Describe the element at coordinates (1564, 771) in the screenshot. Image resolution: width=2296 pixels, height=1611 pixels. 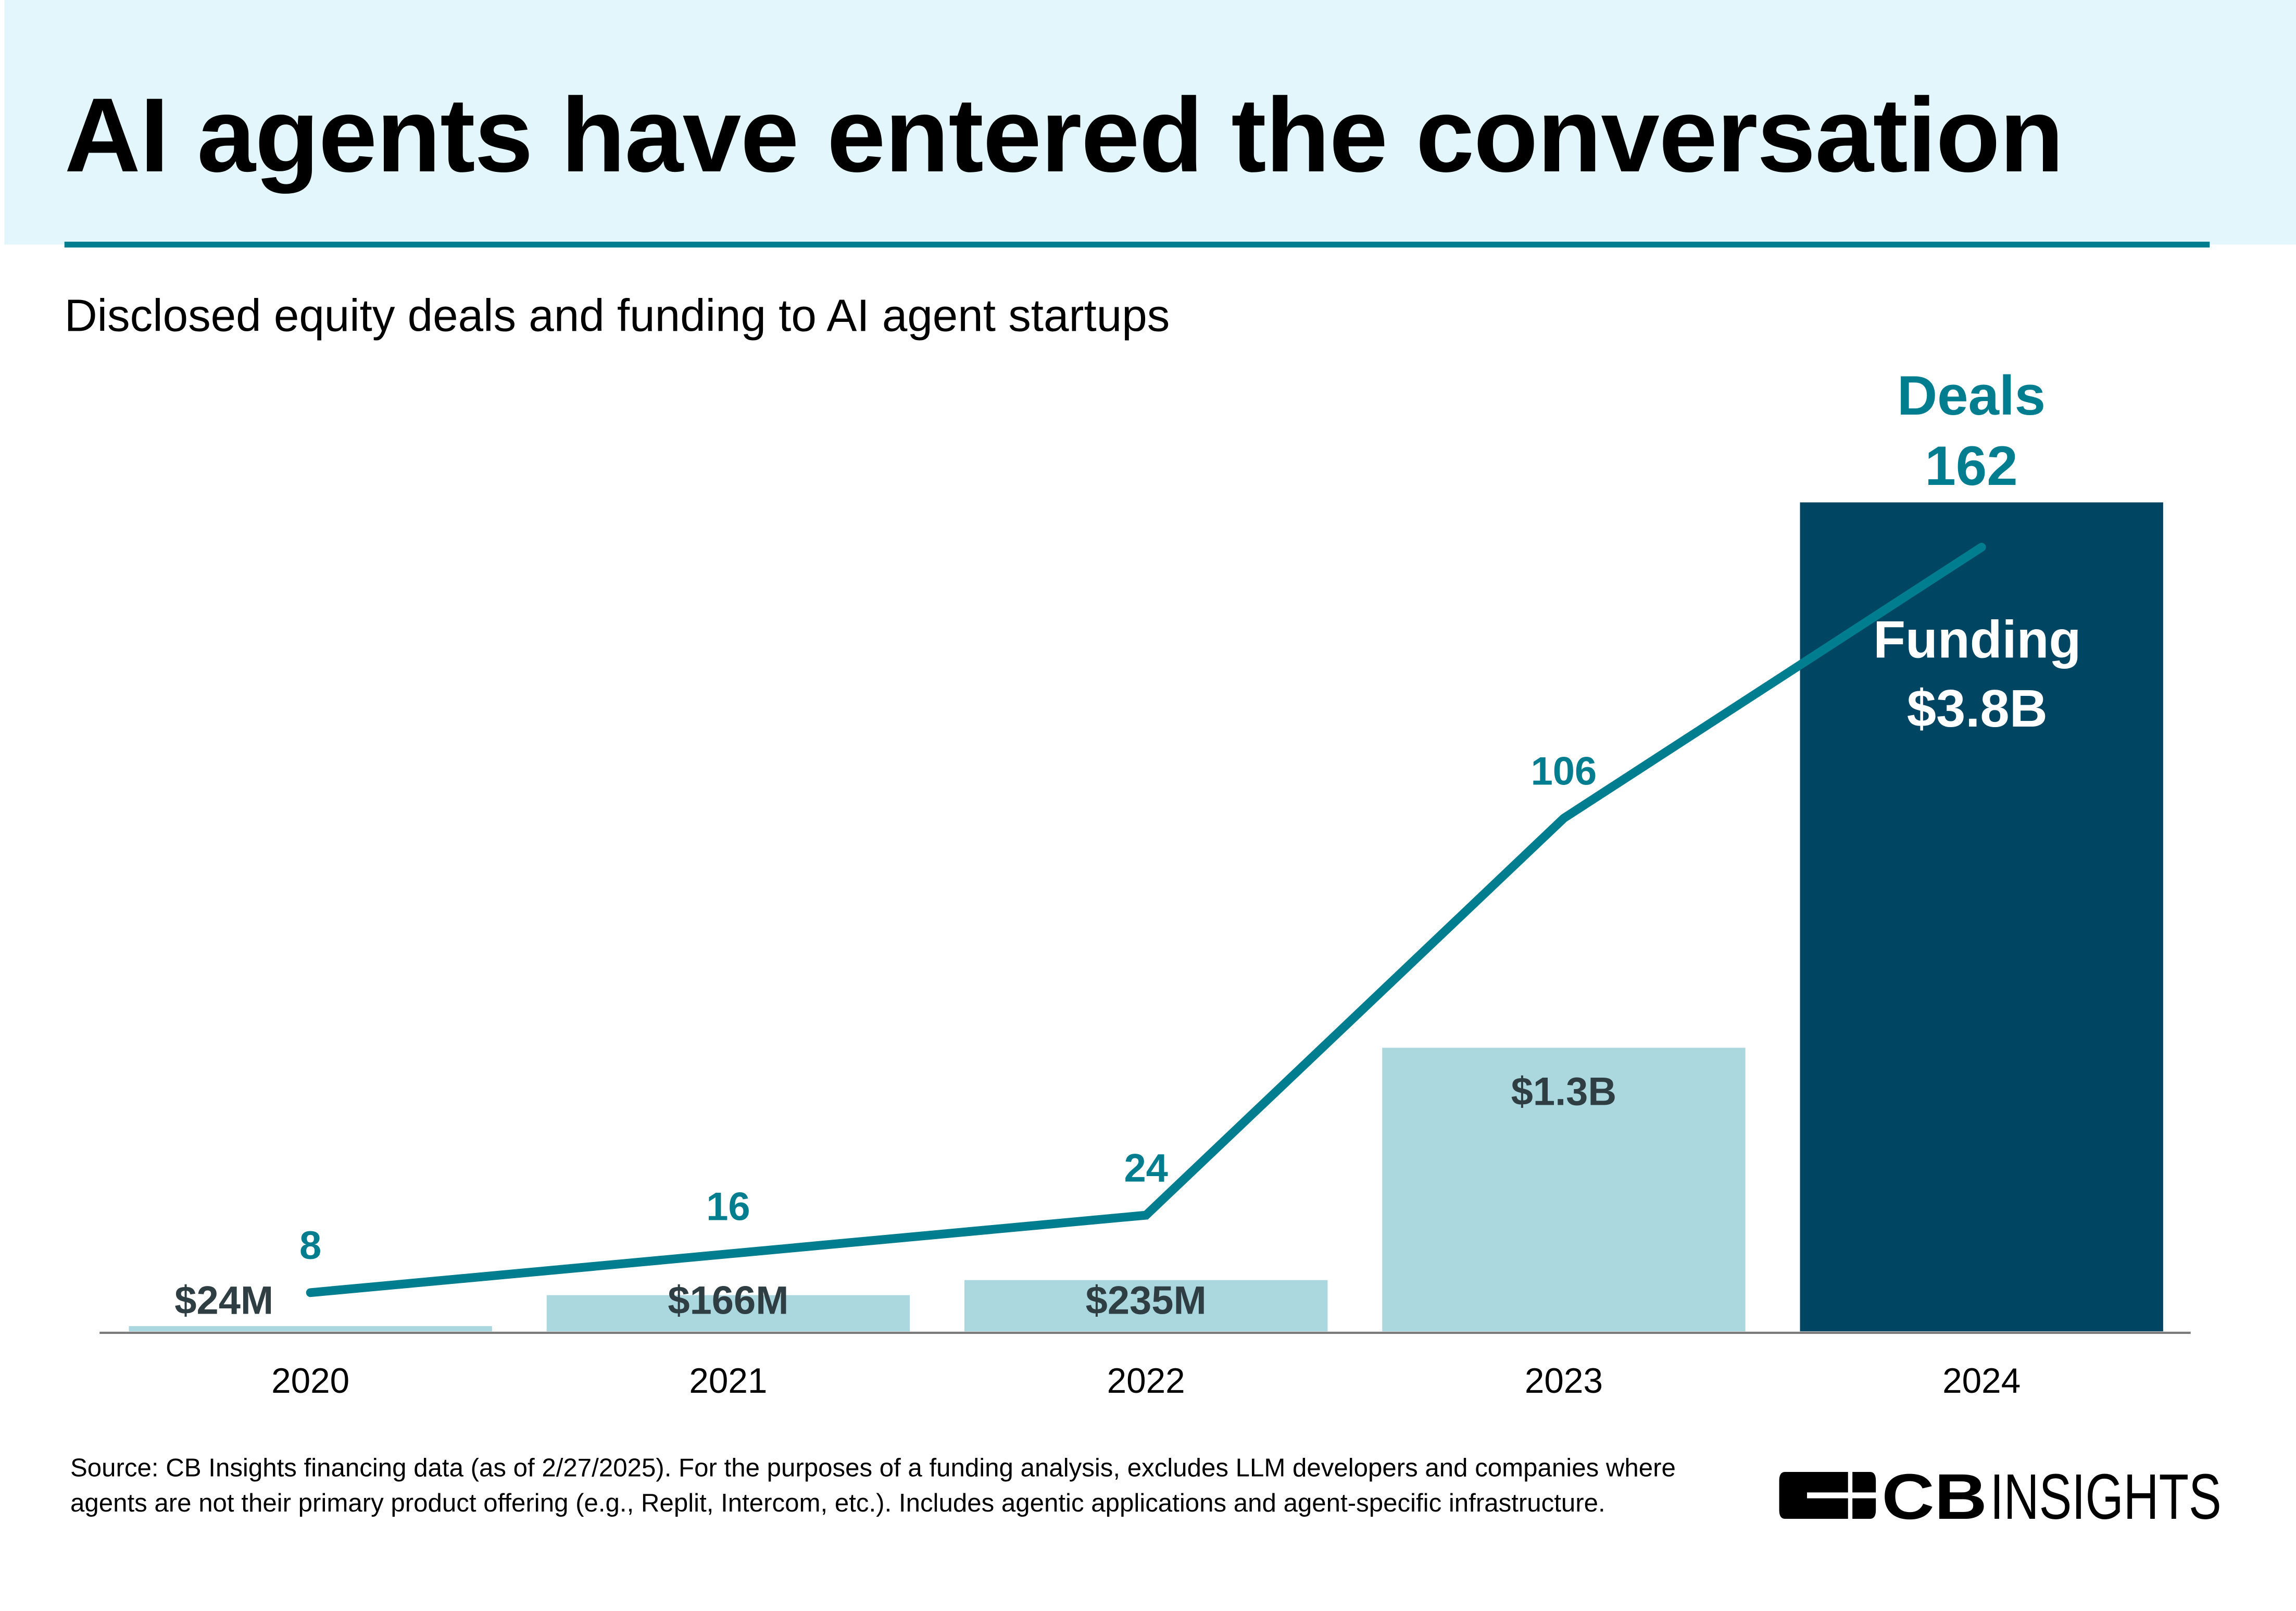
I see `deals-label: 106` at that location.